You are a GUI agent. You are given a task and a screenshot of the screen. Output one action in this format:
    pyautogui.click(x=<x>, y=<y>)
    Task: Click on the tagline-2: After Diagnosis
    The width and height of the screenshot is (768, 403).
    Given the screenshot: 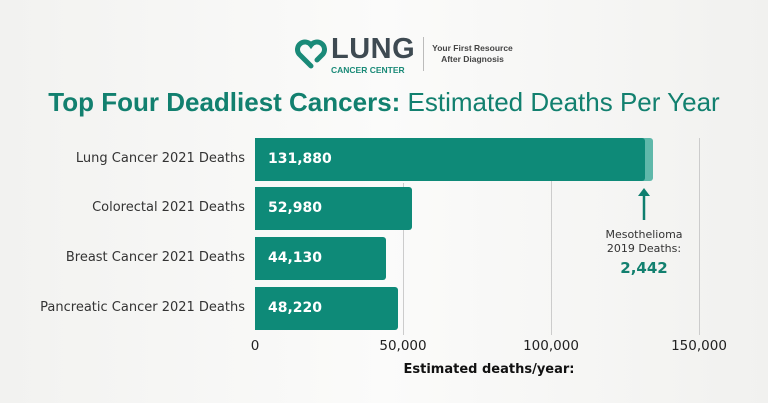 What is the action you would take?
    pyautogui.click(x=472, y=59)
    